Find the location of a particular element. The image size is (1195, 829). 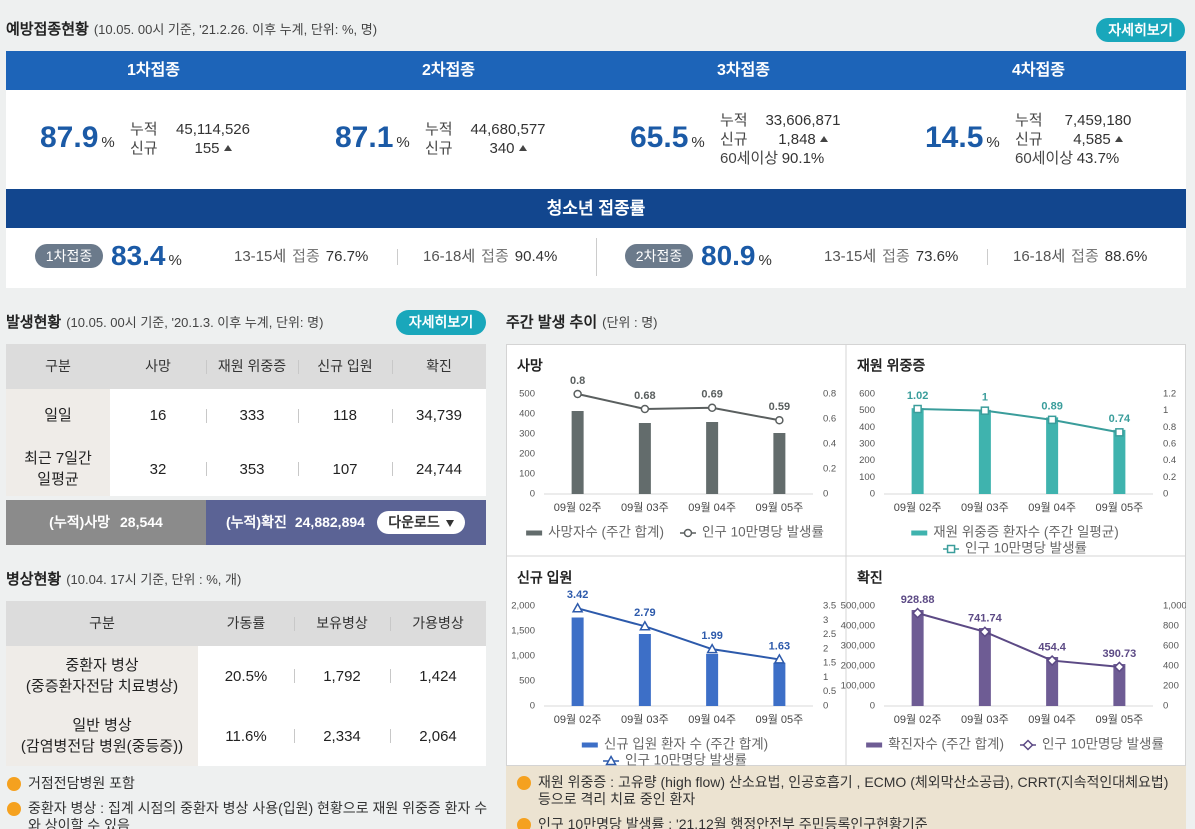

y-tick-label: 300,000 is located at coordinates (858, 646).